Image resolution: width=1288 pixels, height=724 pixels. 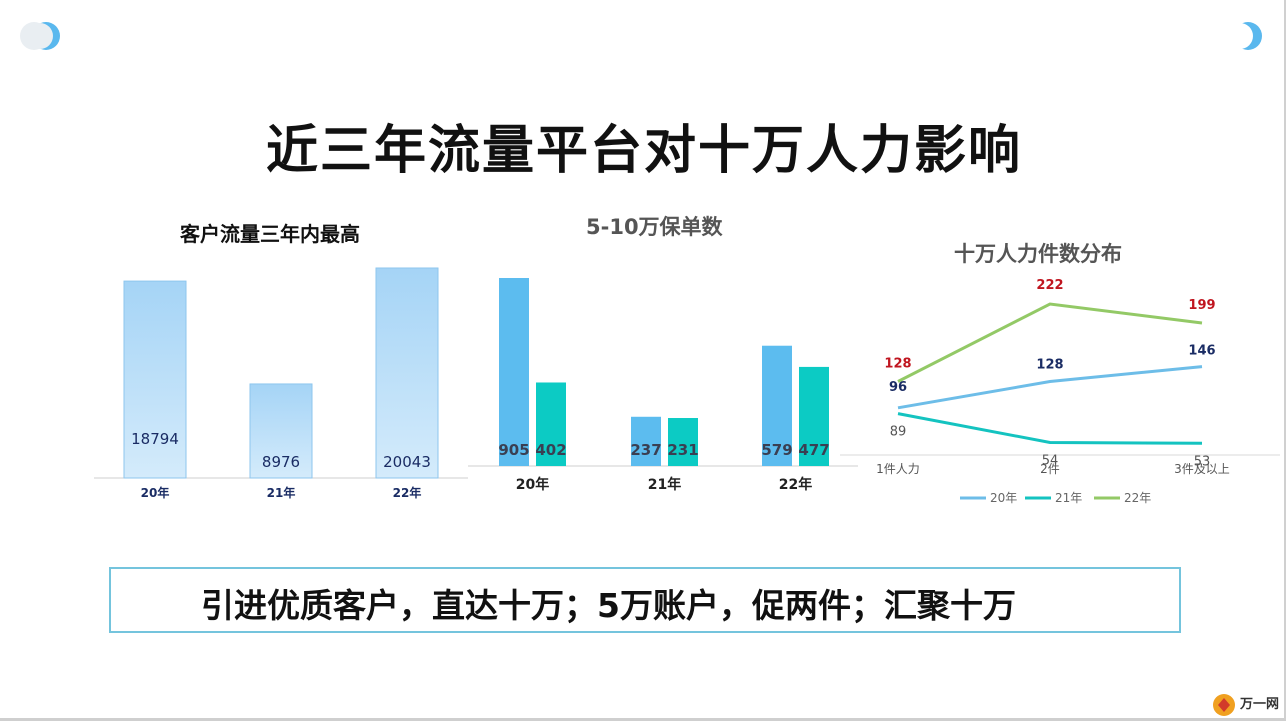 What do you see at coordinates (643, 151) in the screenshot?
I see `slide-title: 近三年流量平台对十万人力影响` at bounding box center [643, 151].